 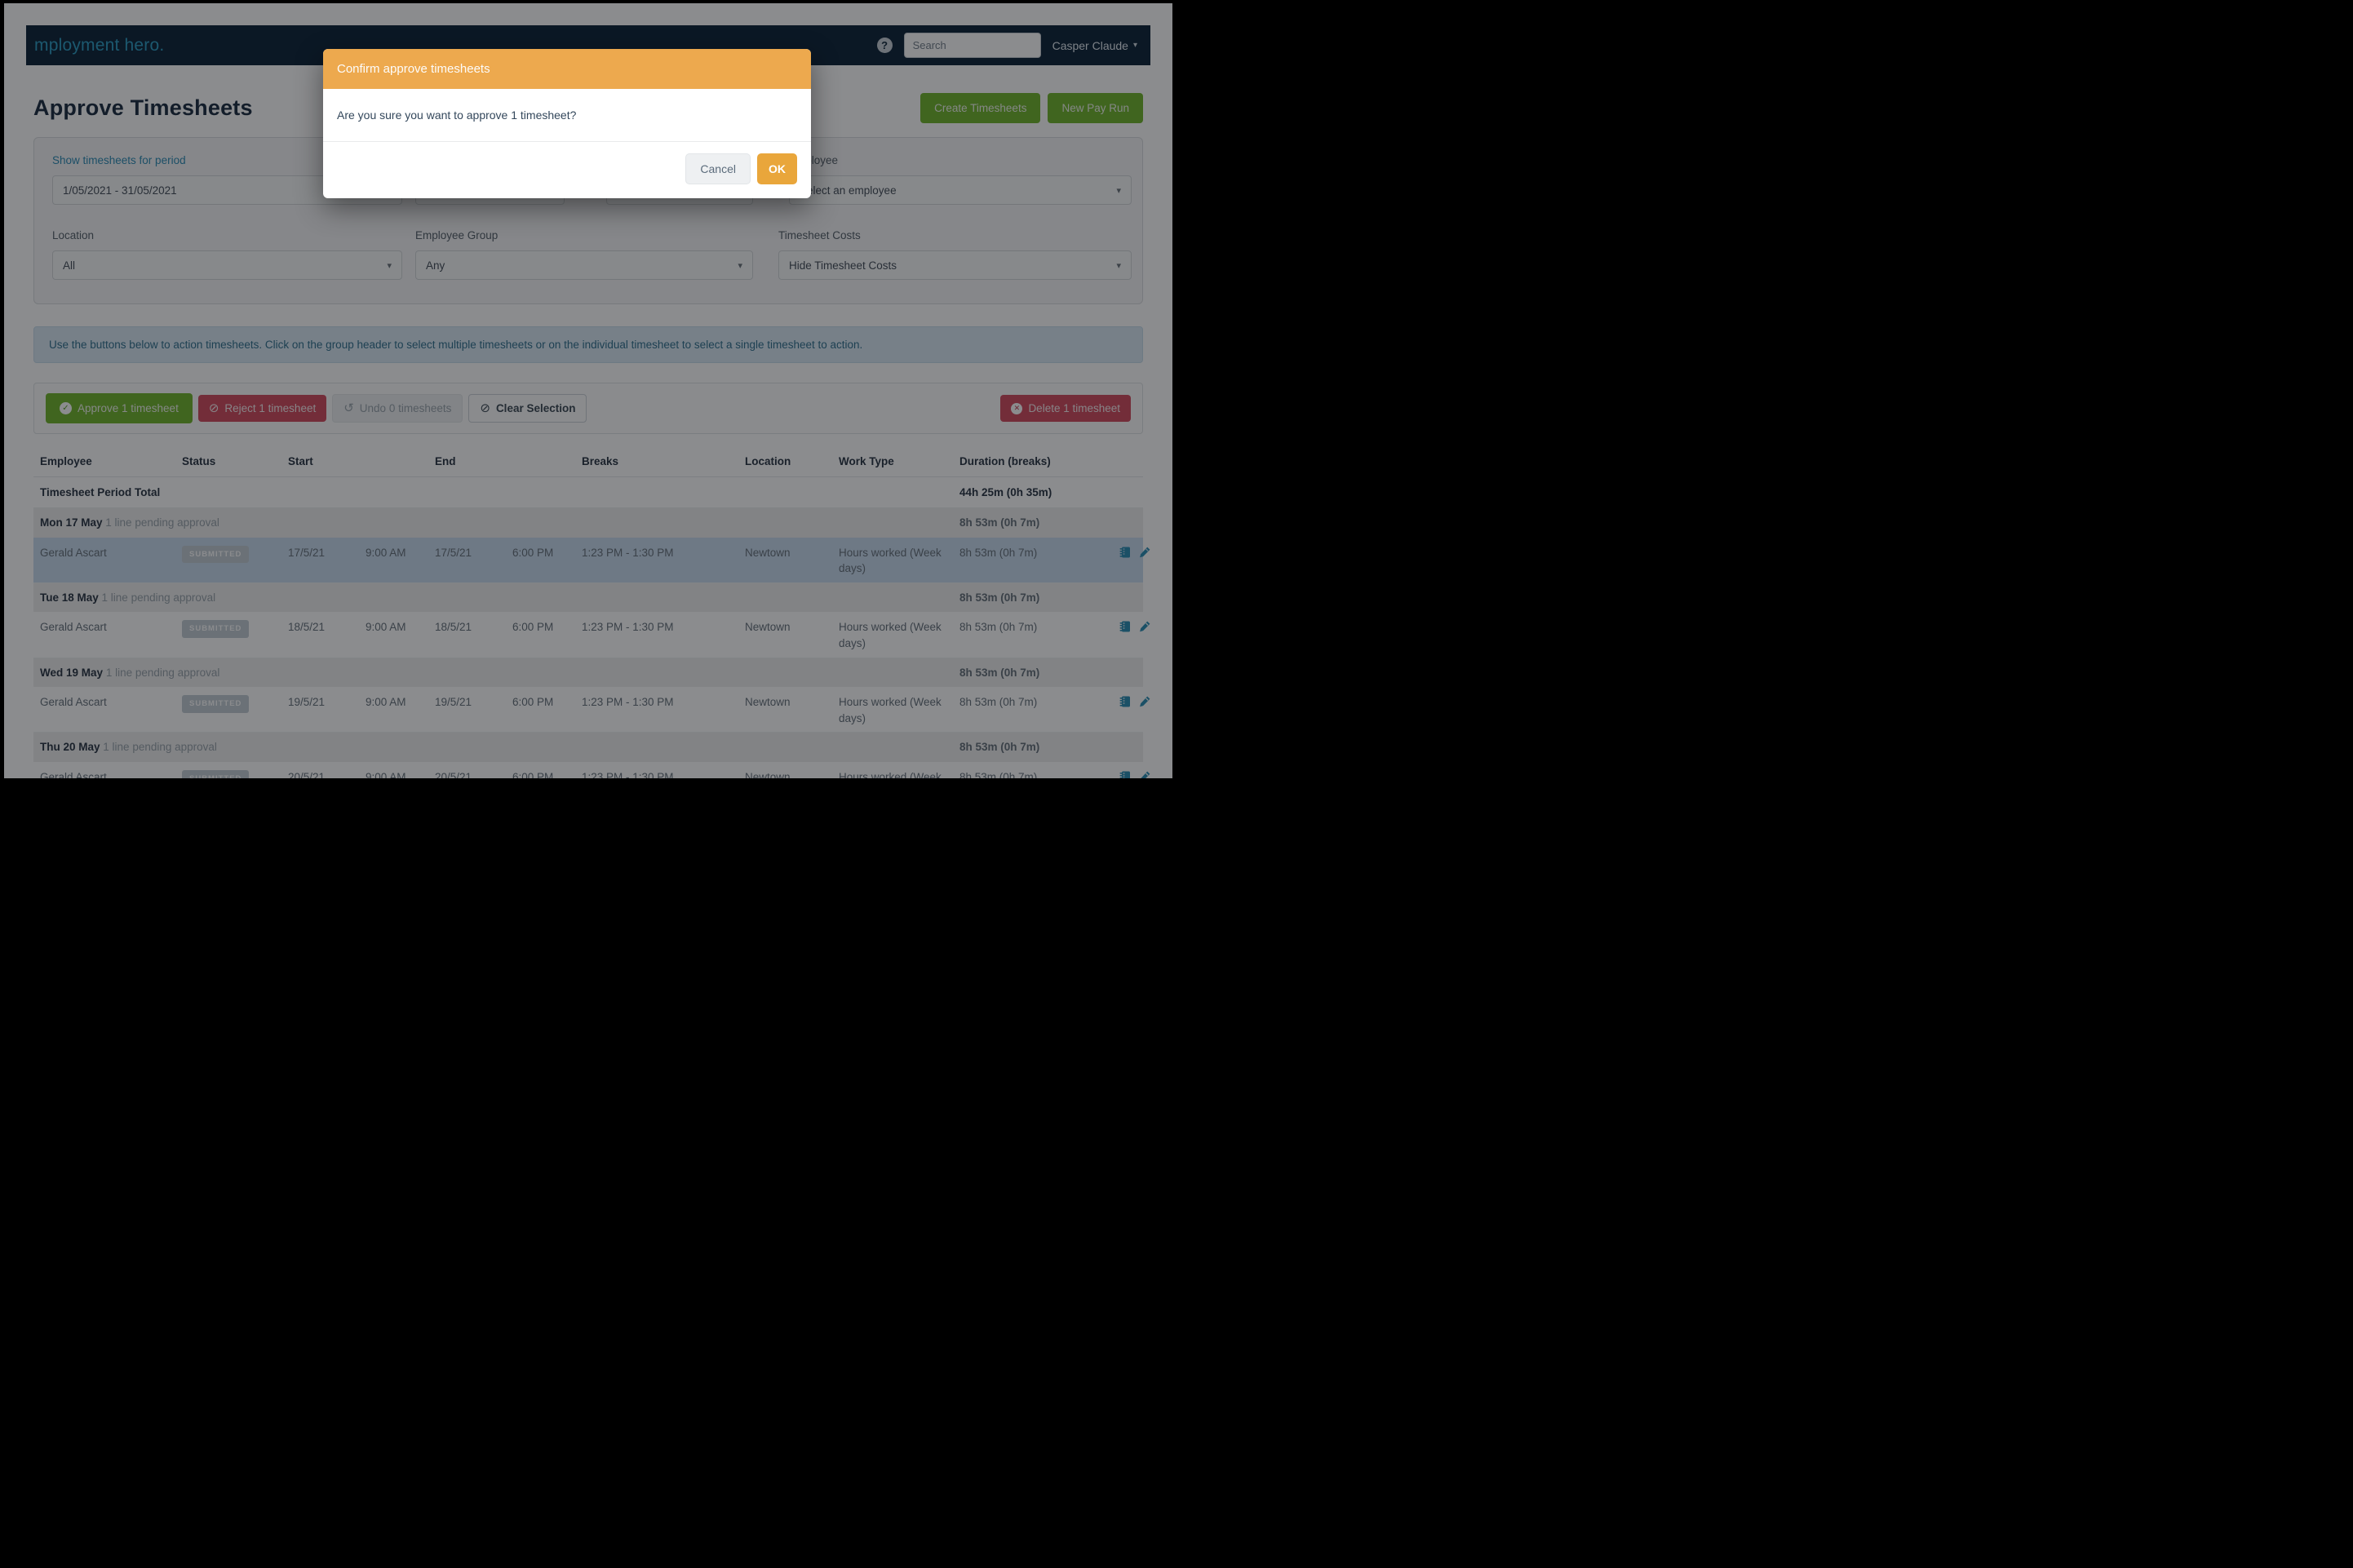 I want to click on period-total-row: Timesheet Period Total 44h 25m (0h 35m), so click(x=588, y=493).